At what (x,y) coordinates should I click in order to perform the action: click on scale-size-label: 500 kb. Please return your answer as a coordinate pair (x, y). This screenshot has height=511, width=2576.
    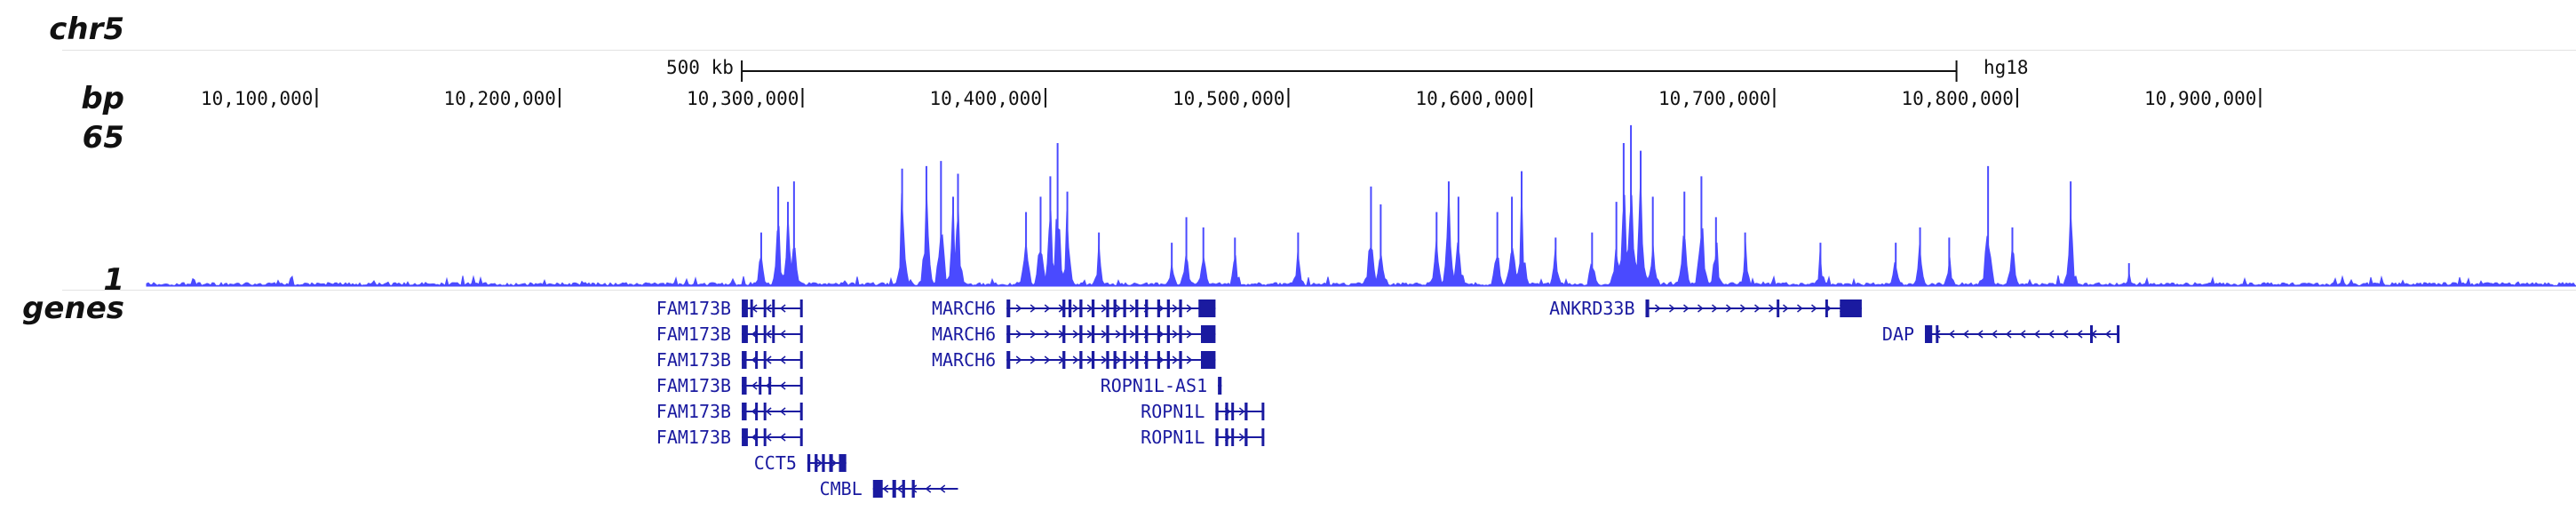
    Looking at the image, I should click on (700, 67).